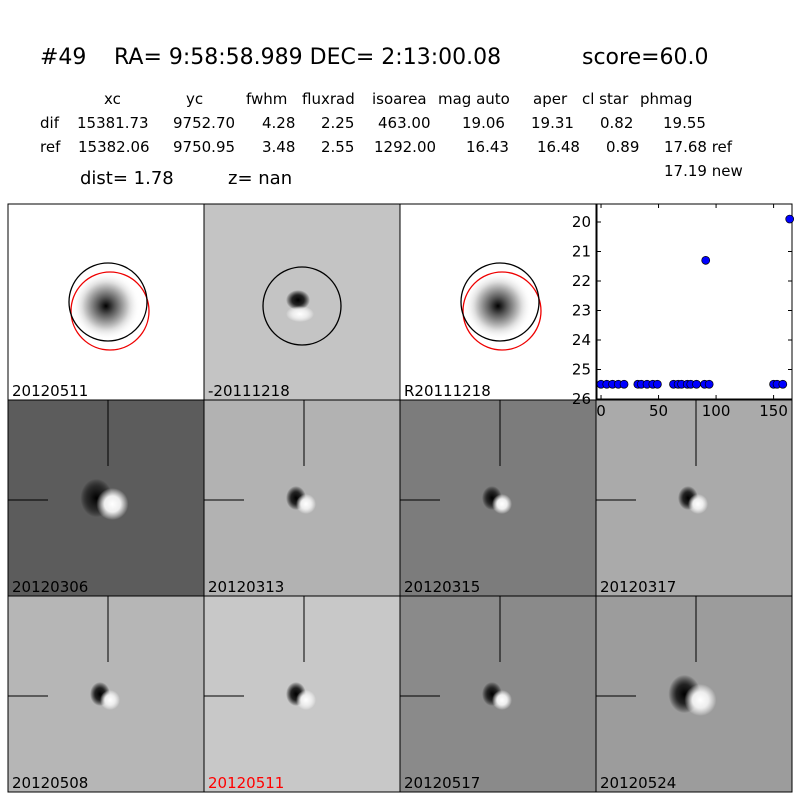 This screenshot has width=800, height=800. Describe the element at coordinates (127, 178) in the screenshot. I see `distance: dist= 1.78` at that location.